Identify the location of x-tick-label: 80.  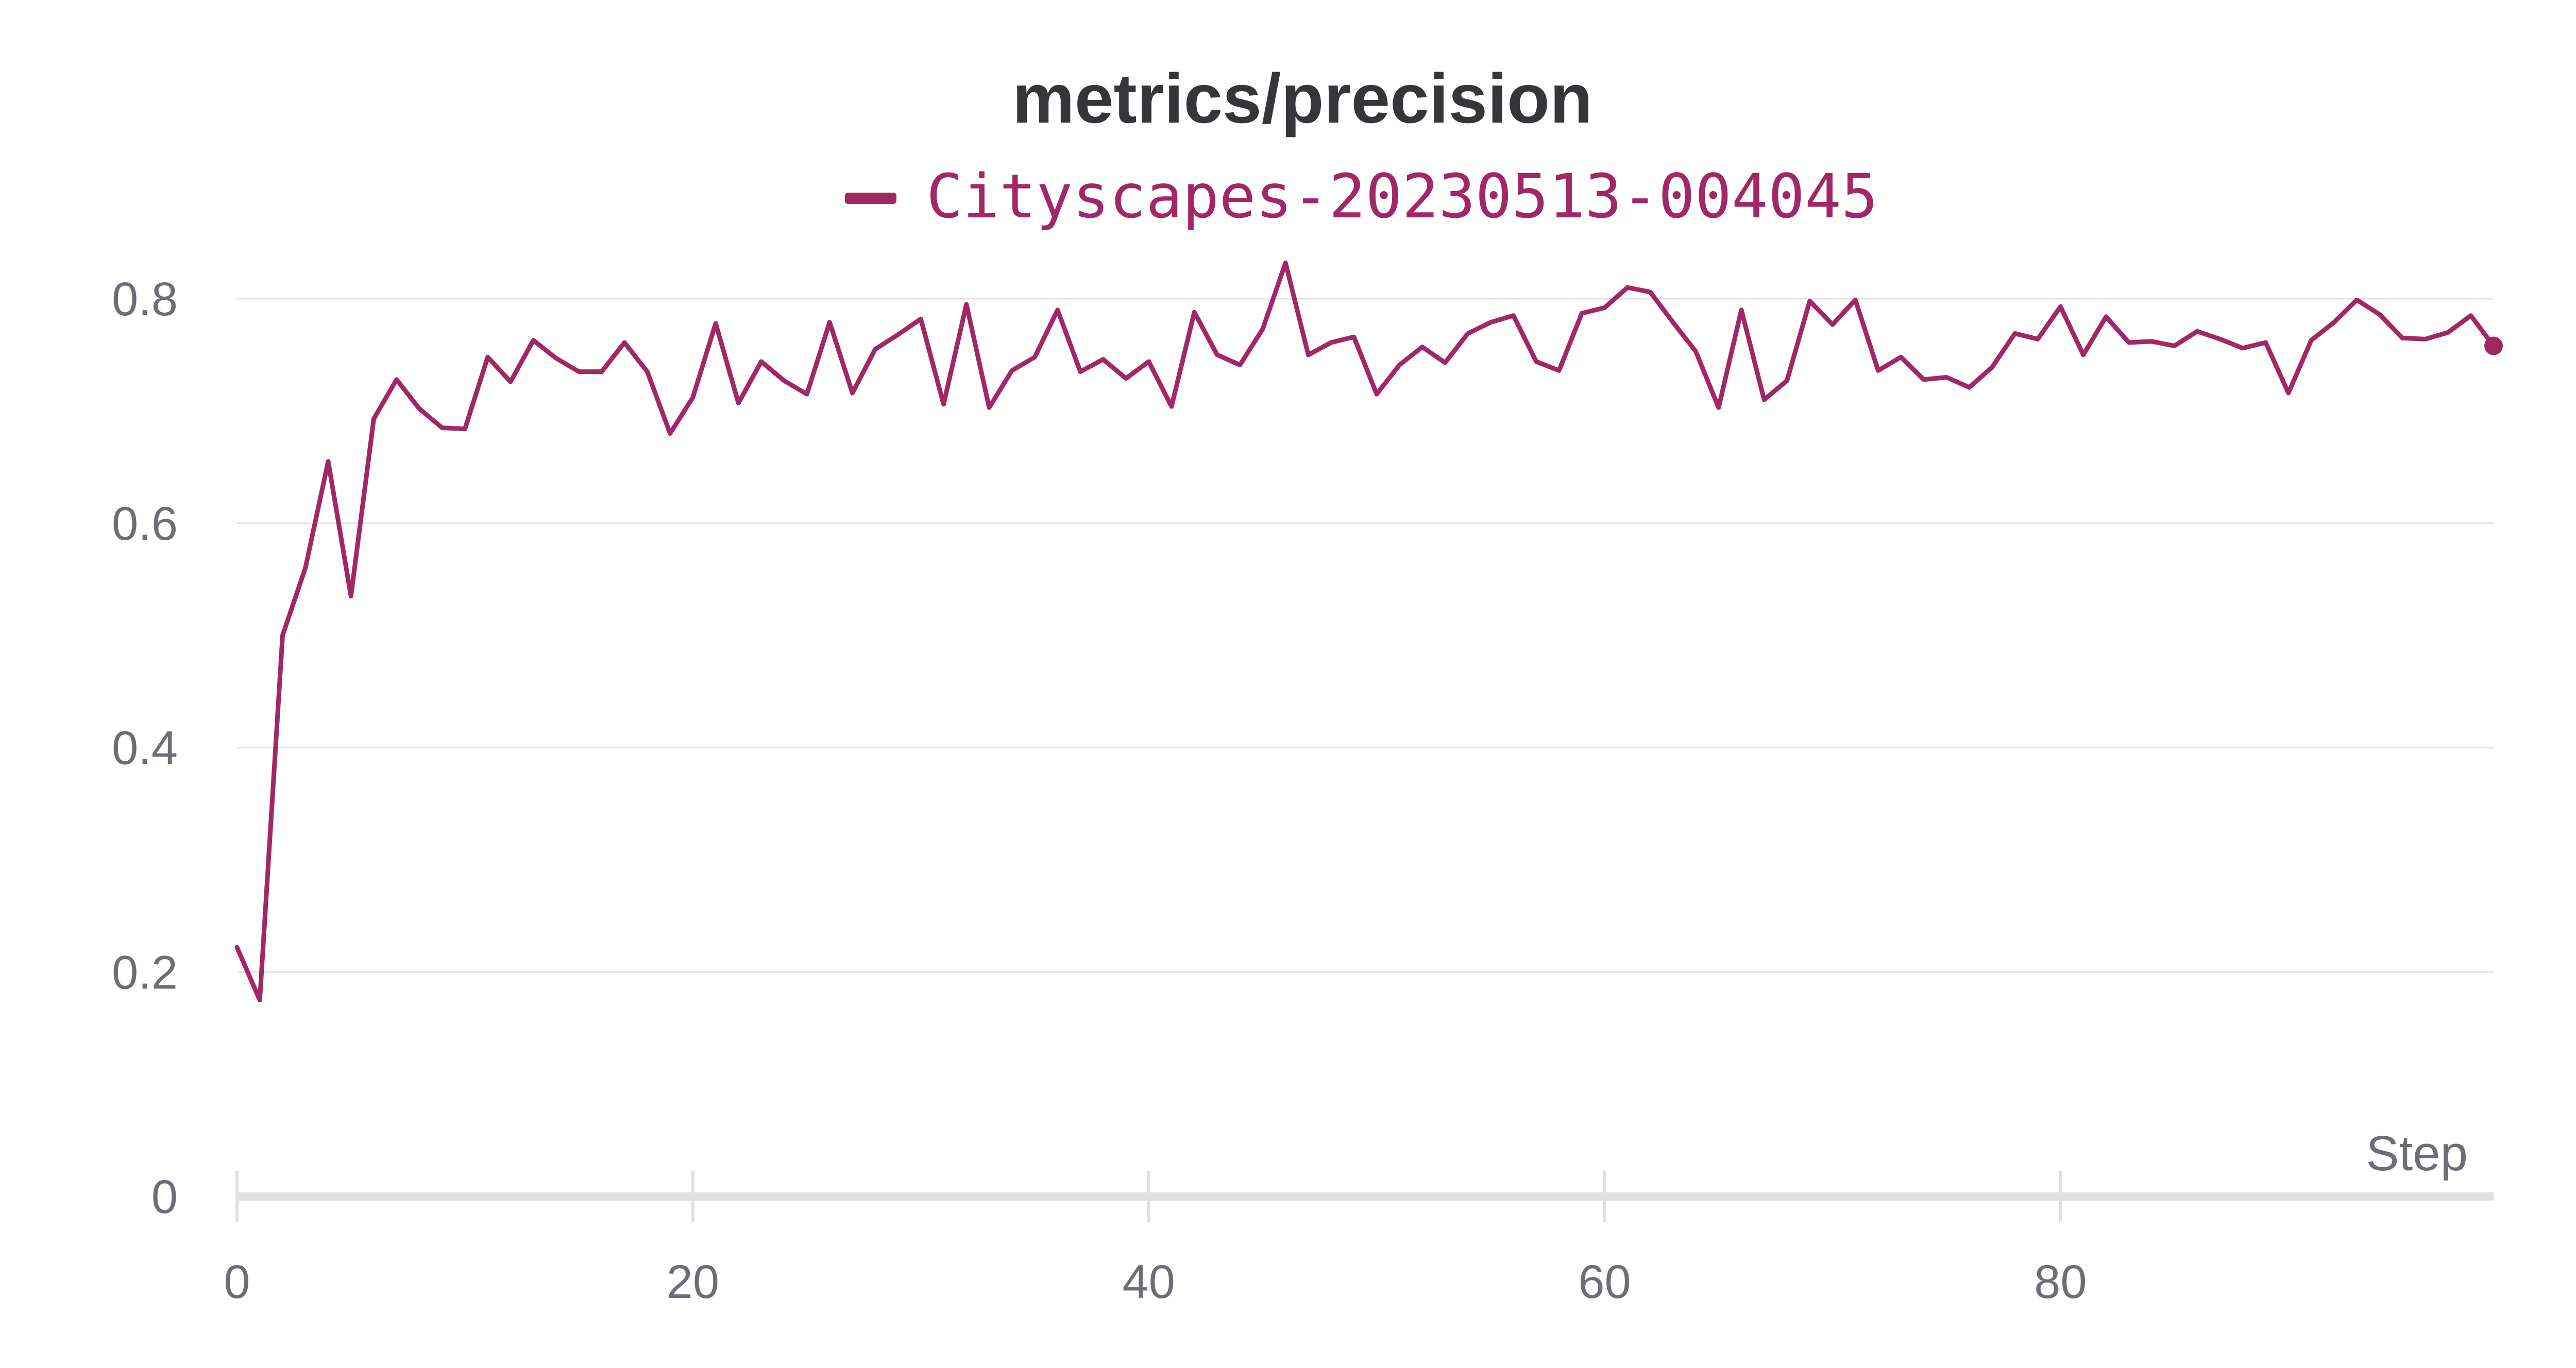
(2060, 1282).